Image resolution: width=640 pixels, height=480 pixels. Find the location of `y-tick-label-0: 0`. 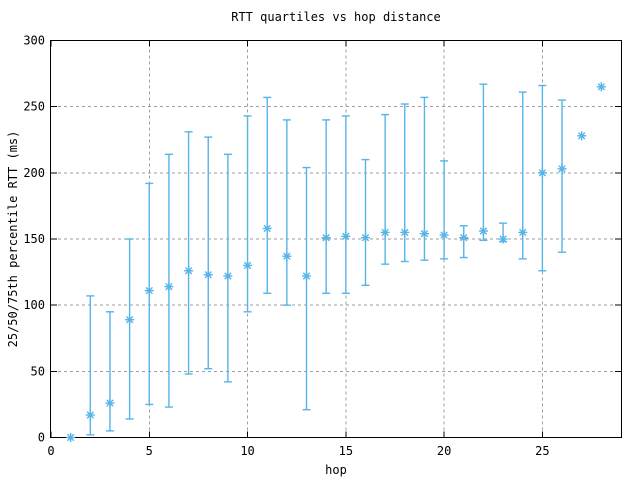

y-tick-label-0: 0 is located at coordinates (41, 438).